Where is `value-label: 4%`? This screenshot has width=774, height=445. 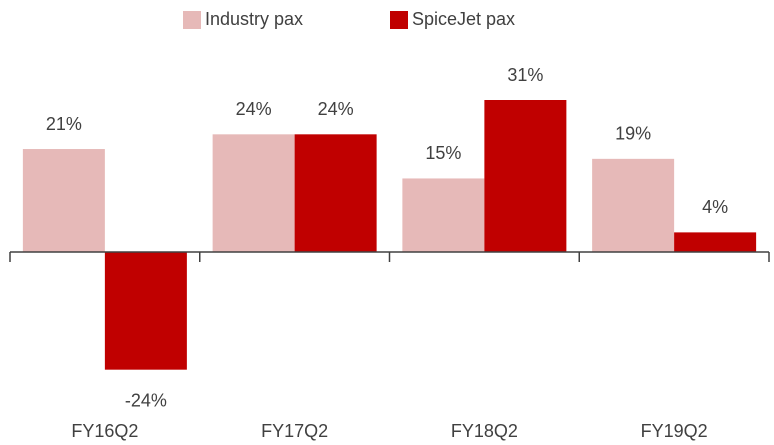 value-label: 4% is located at coordinates (715, 207).